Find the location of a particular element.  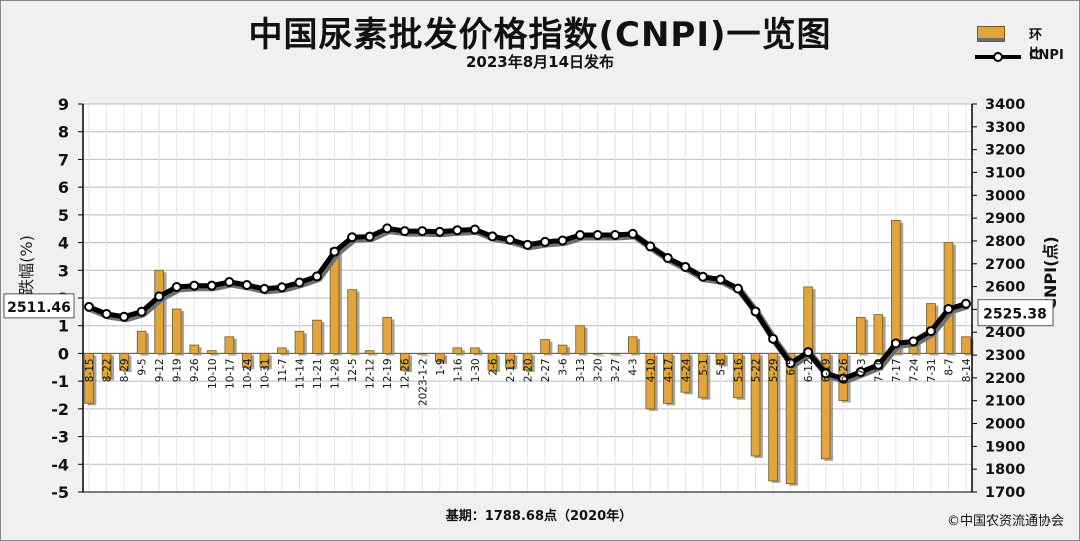

right-tick-label: 1900 is located at coordinates (1005, 447).